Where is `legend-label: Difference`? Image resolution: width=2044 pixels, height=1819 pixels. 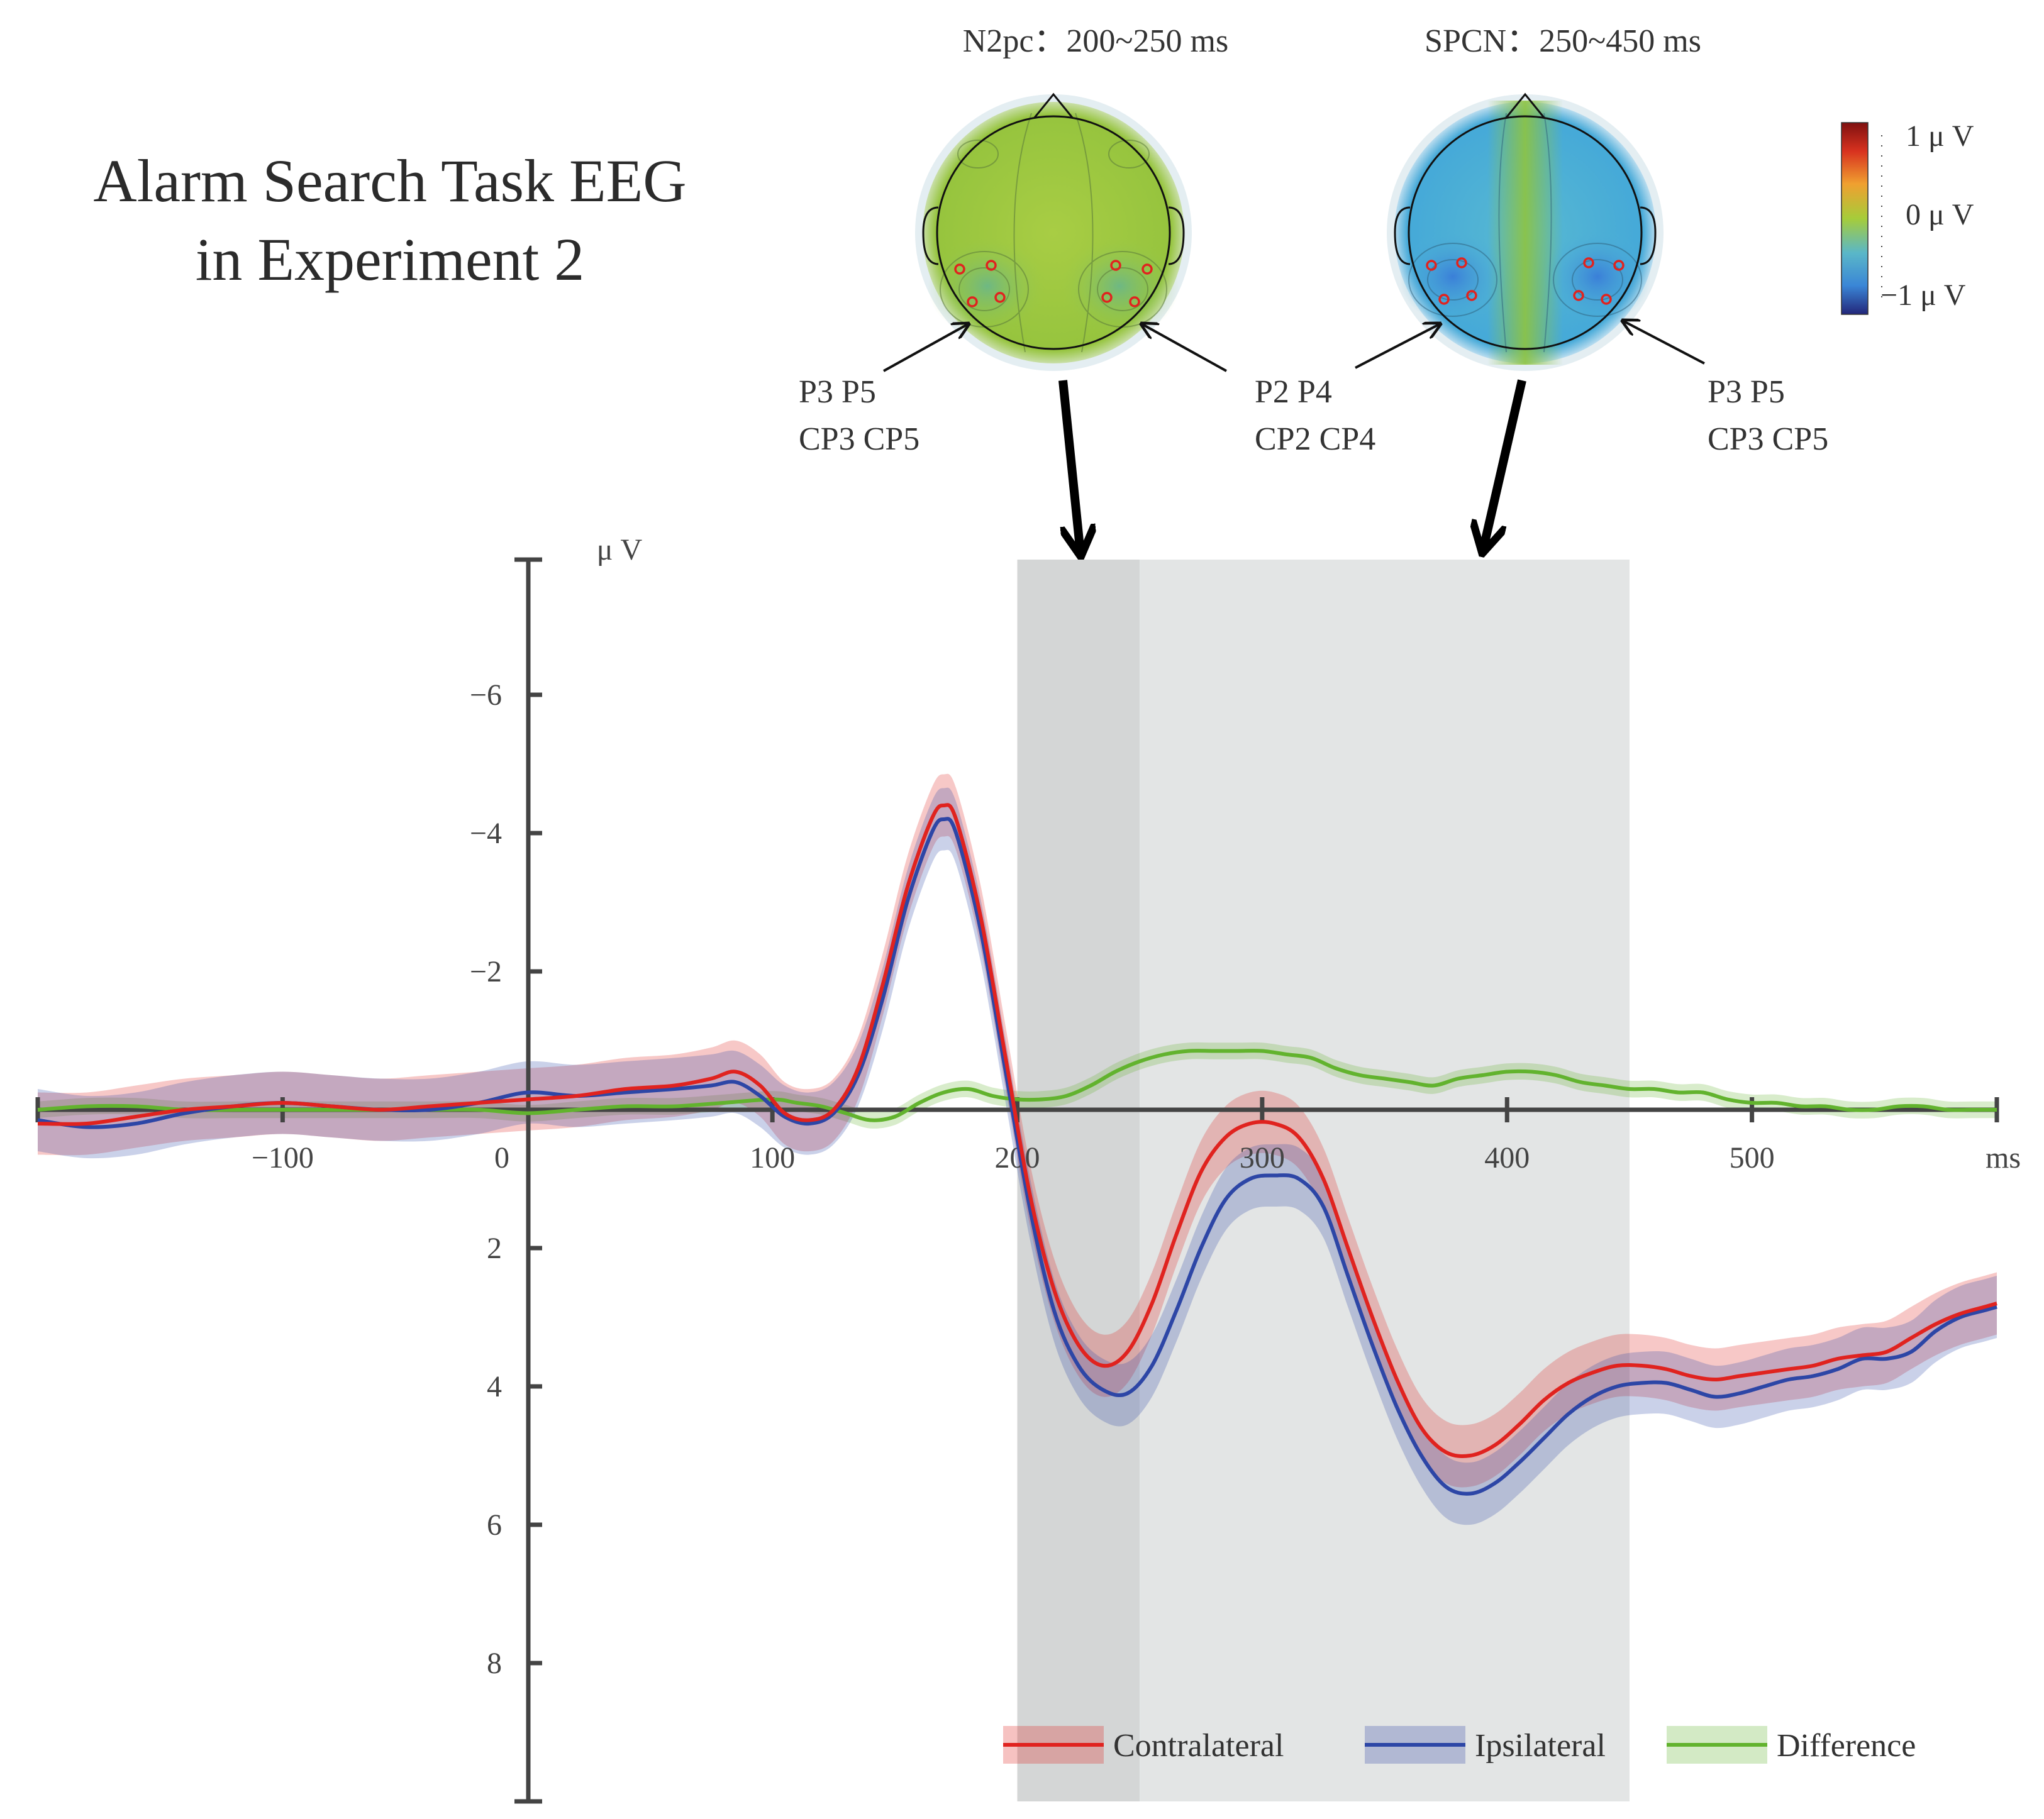 legend-label: Difference is located at coordinates (1847, 1746).